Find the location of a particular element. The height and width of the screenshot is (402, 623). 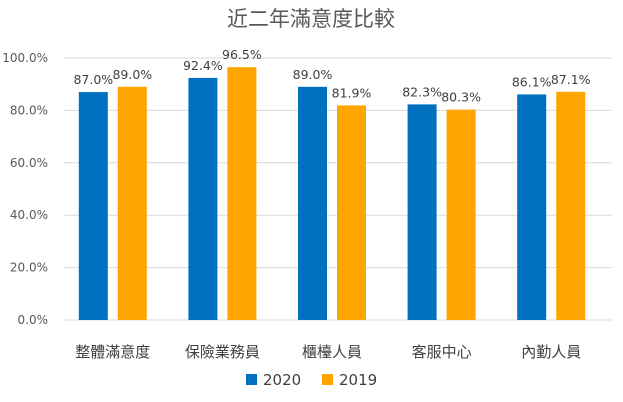

y-tick-label: 40.0% is located at coordinates (29, 215).